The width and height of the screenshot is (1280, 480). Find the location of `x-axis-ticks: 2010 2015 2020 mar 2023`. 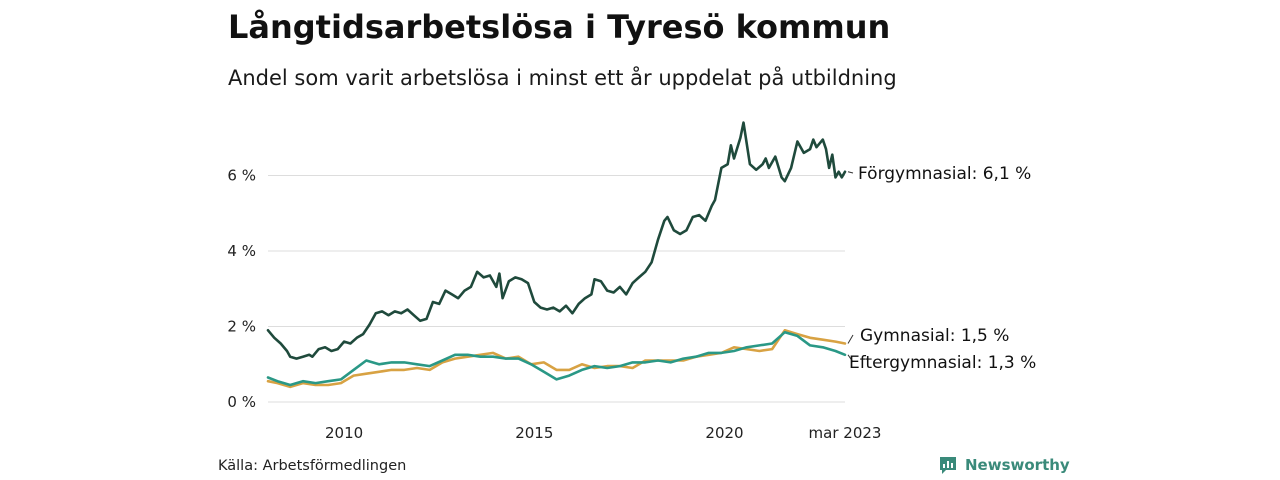

x-axis-ticks: 2010 2015 2020 mar 2023 is located at coordinates (603, 433).